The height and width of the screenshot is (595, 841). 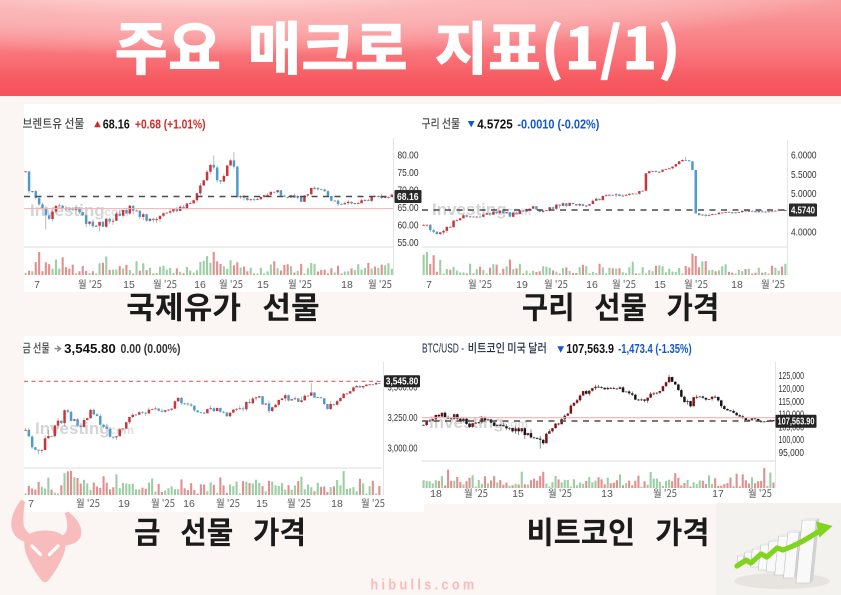 I want to click on svg-text: 4.5740, so click(x=803, y=211).